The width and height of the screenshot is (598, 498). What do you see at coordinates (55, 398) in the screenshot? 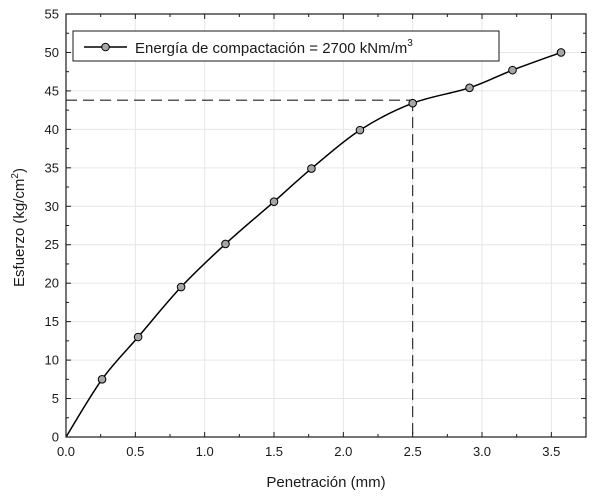
I see `y-tick-label: 5` at bounding box center [55, 398].